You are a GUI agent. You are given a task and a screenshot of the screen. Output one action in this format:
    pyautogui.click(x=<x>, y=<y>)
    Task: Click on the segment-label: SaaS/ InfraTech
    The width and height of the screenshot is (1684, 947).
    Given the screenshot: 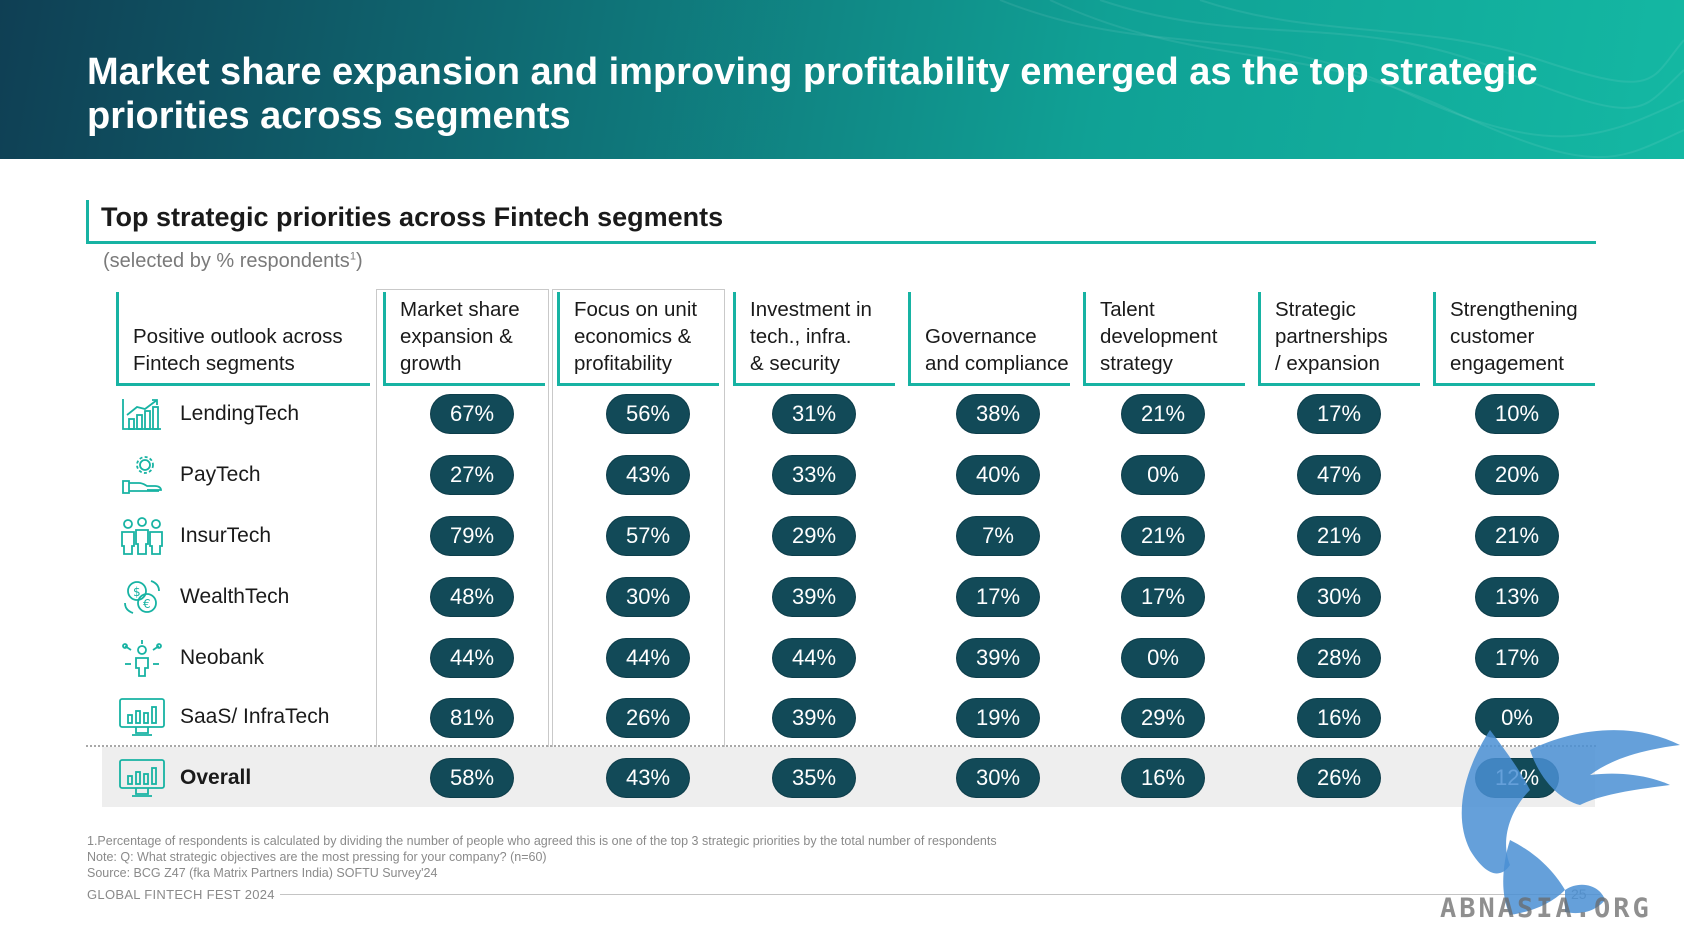 What is the action you would take?
    pyautogui.click(x=255, y=716)
    